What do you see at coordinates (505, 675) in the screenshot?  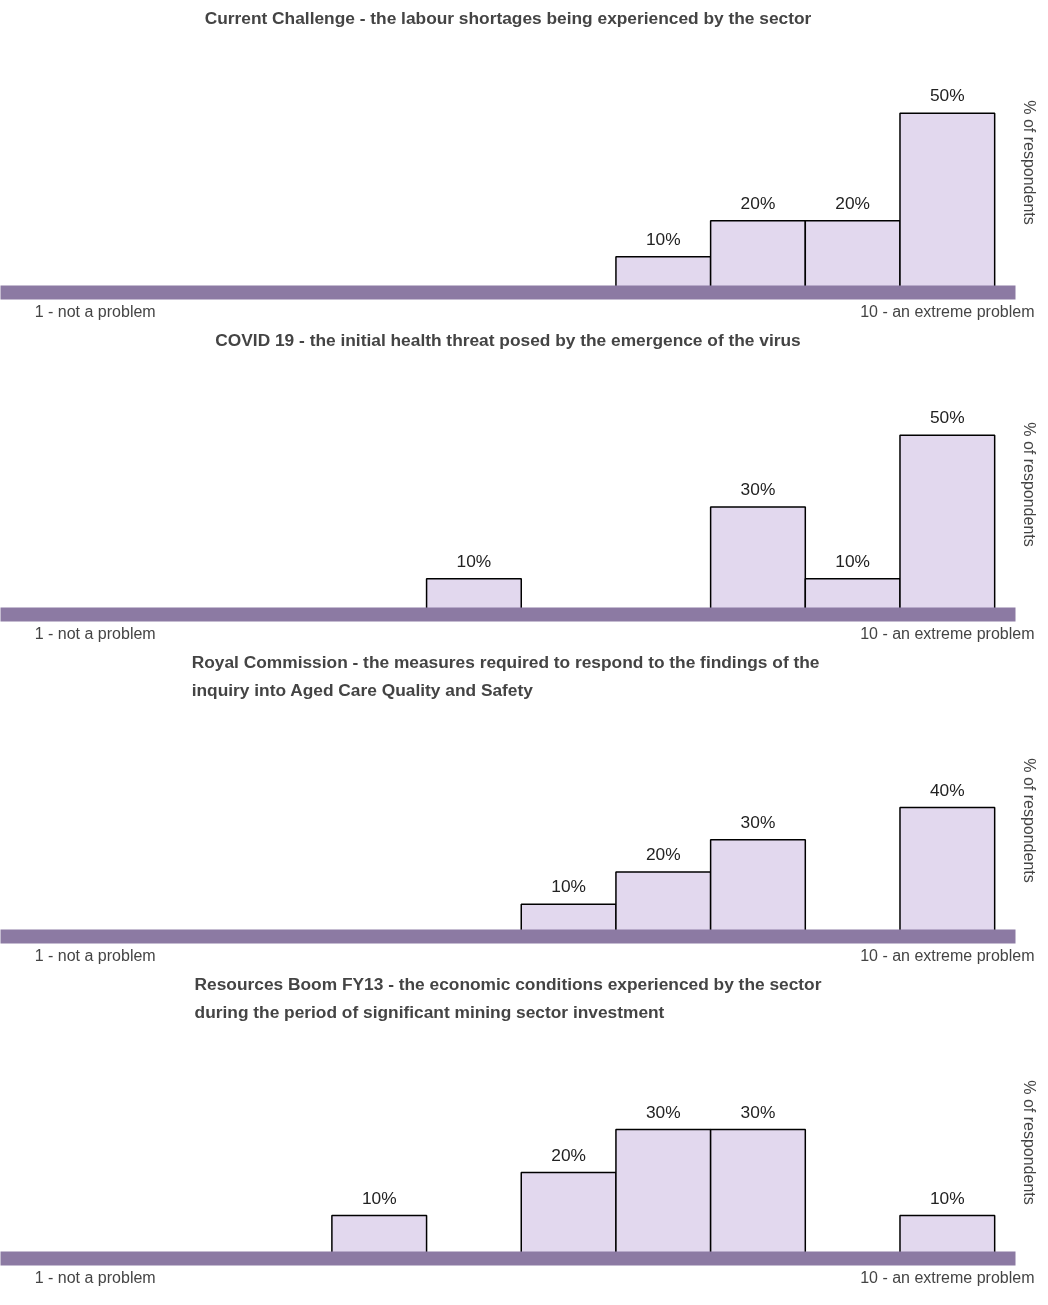 I see `chart-title: Royal Commission - the measures required to respond to the findings of the inquiry into Aged Care Quality and Safety` at bounding box center [505, 675].